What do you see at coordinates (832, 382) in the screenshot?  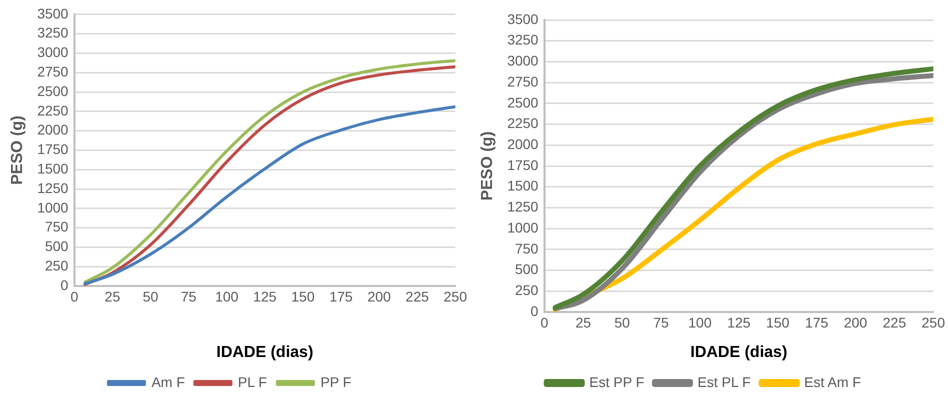 I see `legend-label: Est Am F` at bounding box center [832, 382].